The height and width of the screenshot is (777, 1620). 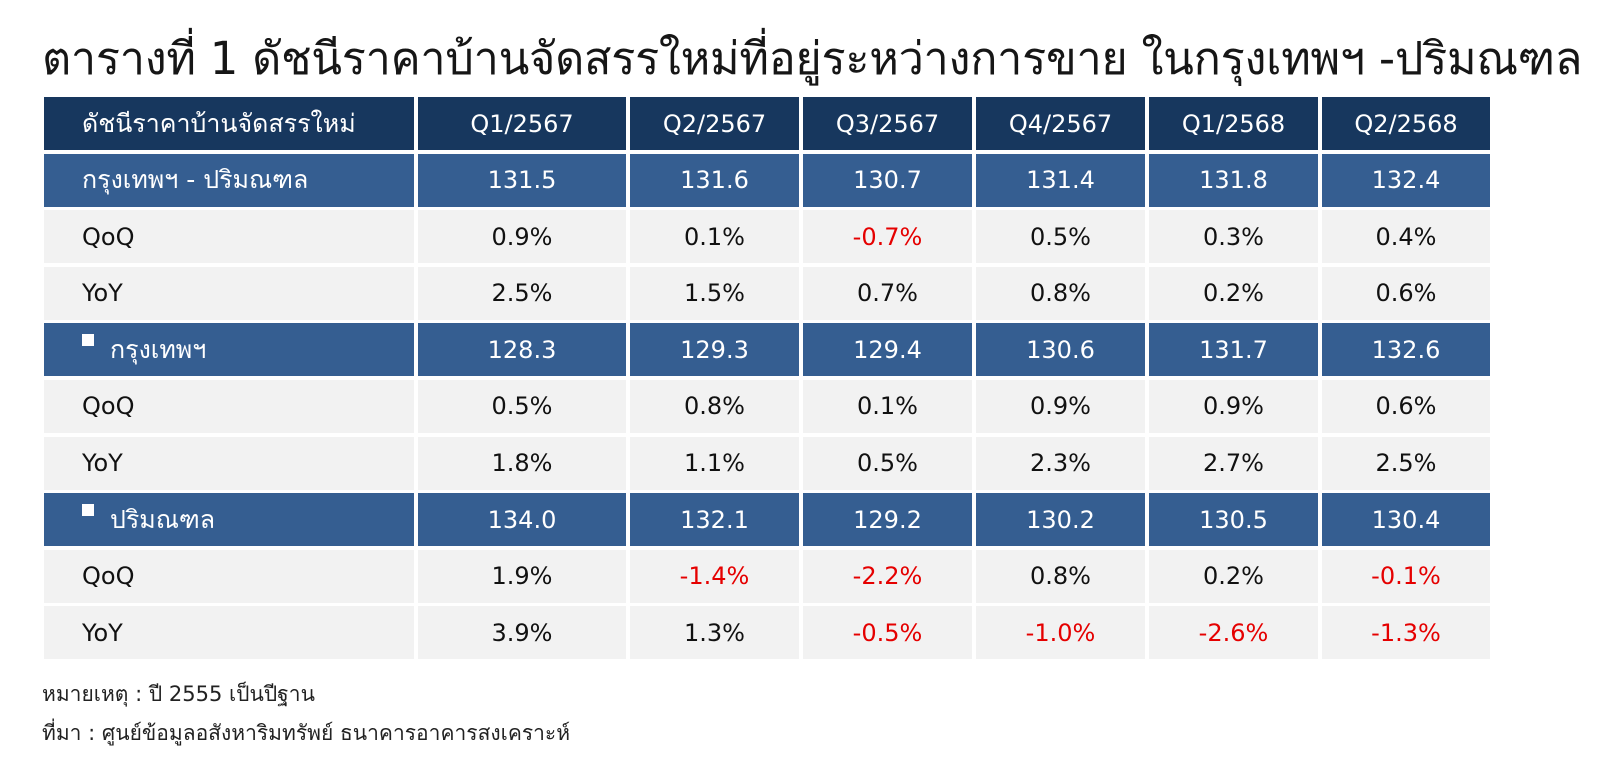 What do you see at coordinates (158, 349) in the screenshot?
I see `row-label-text: กรุงเทพฯ` at bounding box center [158, 349].